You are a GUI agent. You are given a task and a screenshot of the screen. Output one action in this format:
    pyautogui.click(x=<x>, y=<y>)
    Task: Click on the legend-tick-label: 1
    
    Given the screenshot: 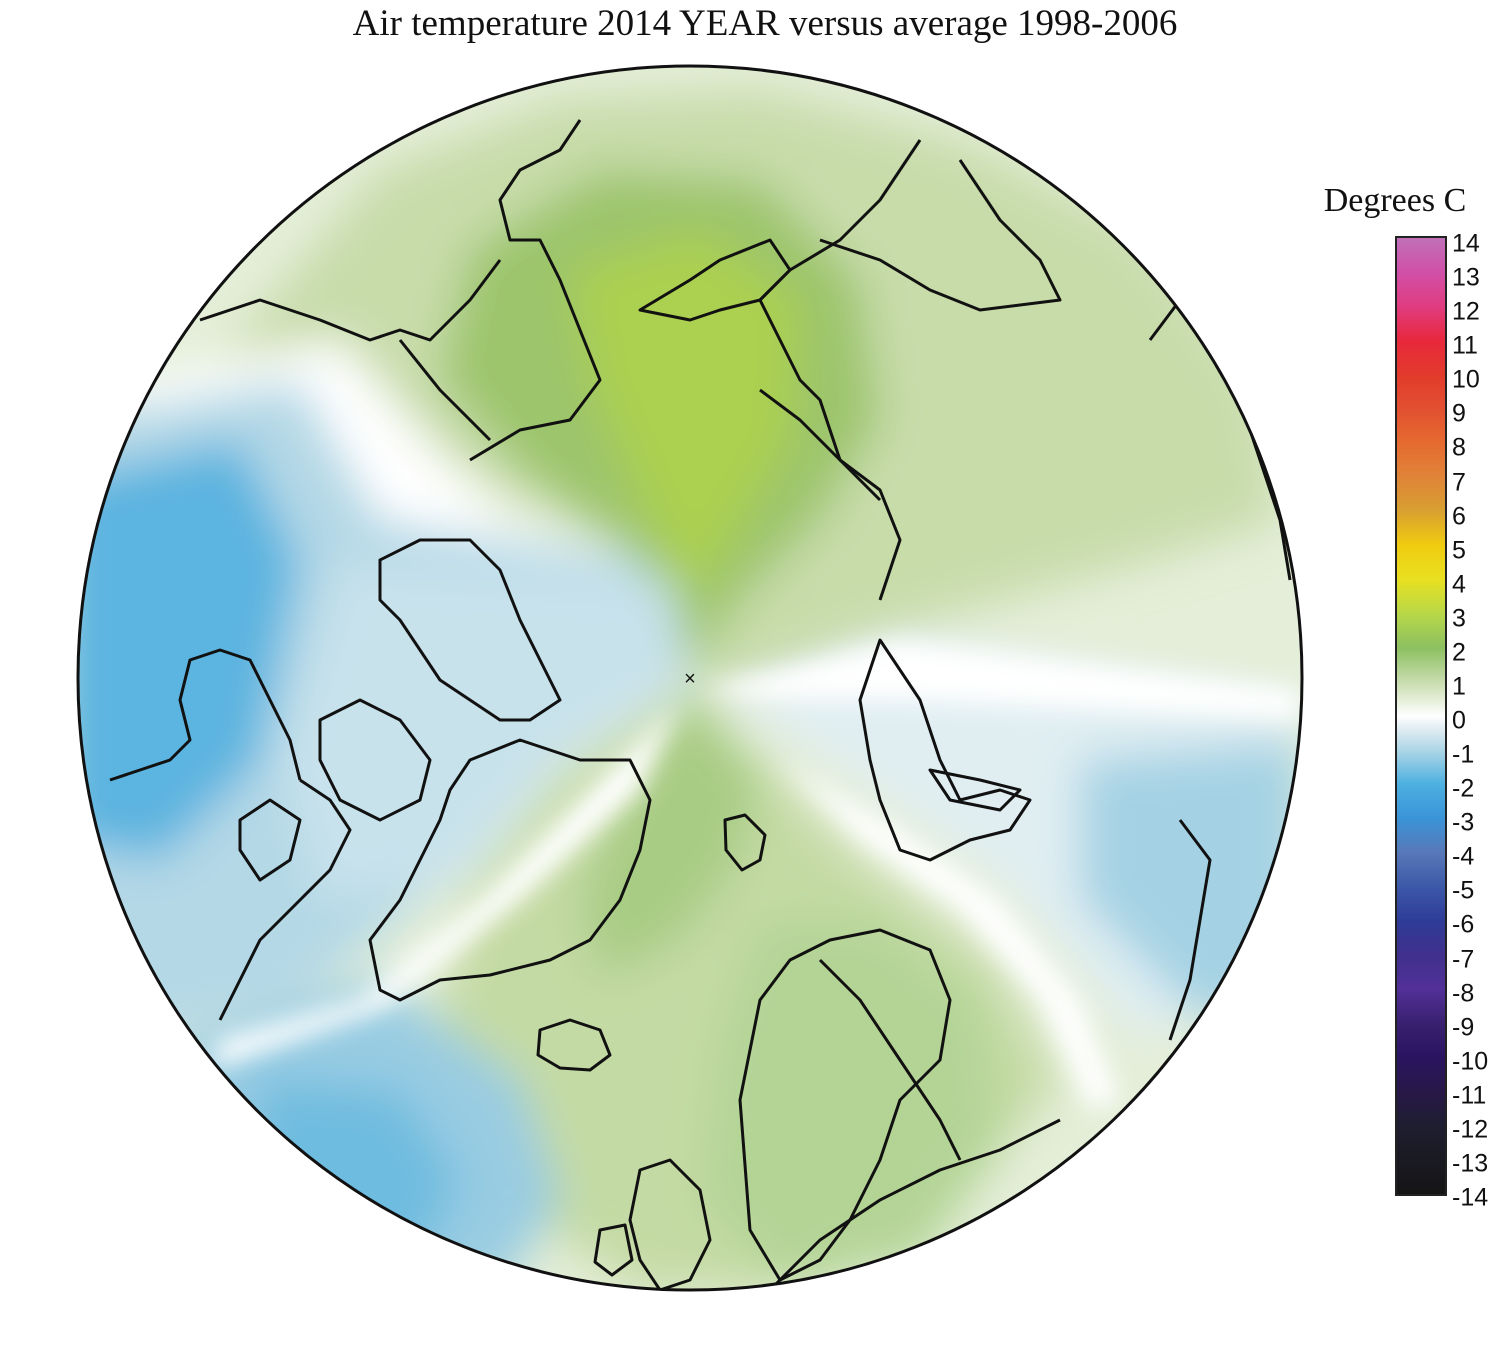 What is the action you would take?
    pyautogui.click(x=1459, y=686)
    